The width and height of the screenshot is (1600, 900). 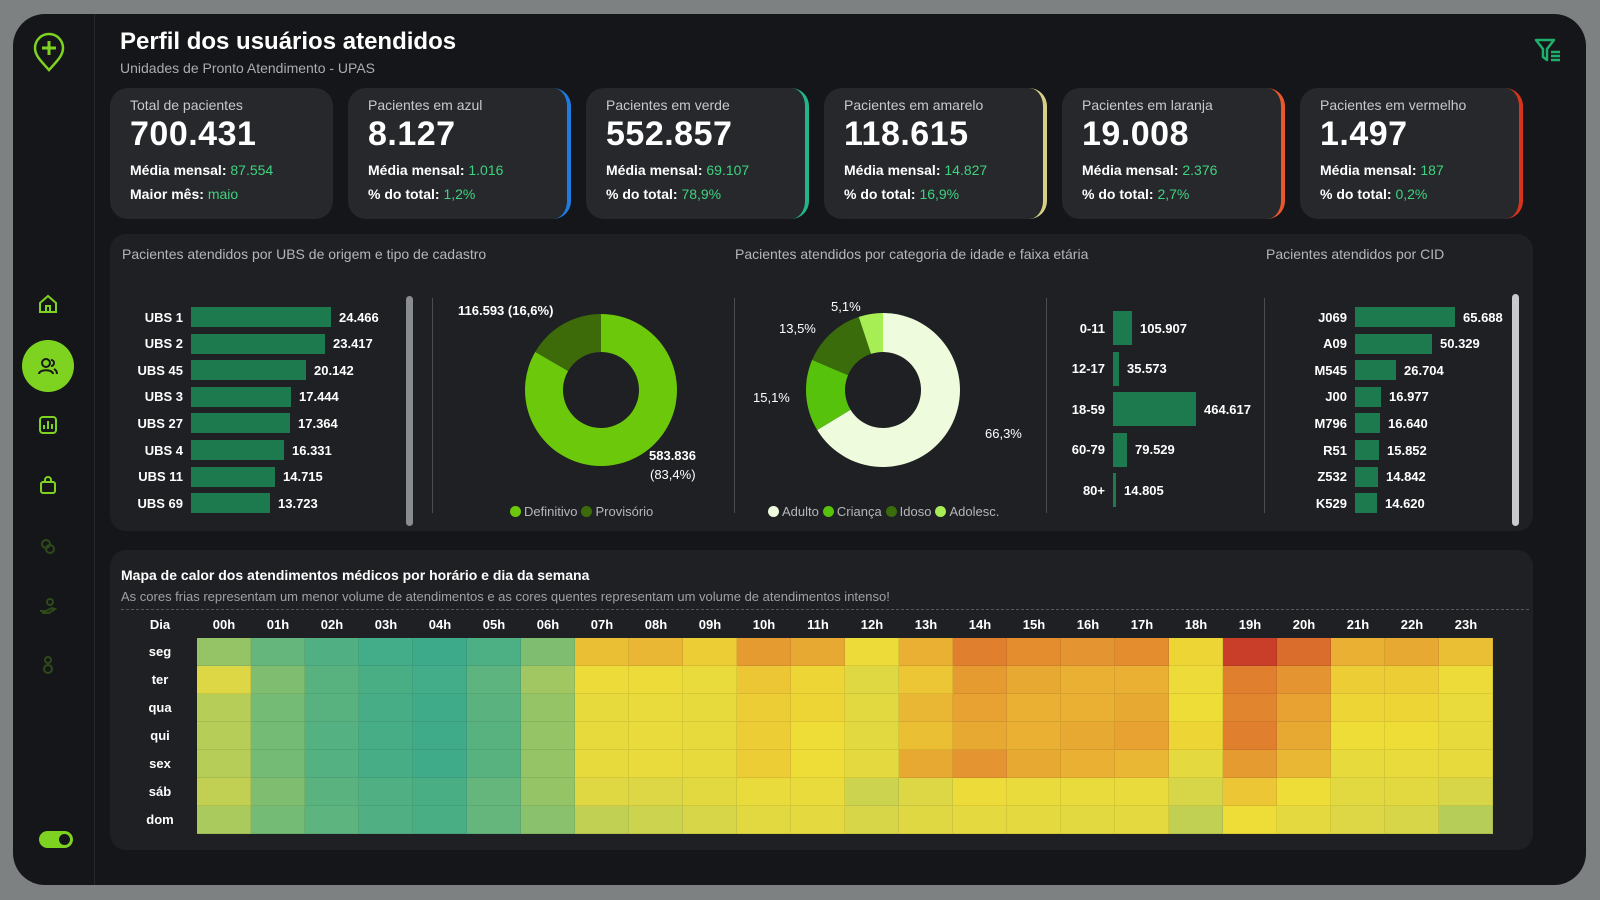 What do you see at coordinates (1351, 450) in the screenshot?
I see `cid-bar-row: R51 15.852` at bounding box center [1351, 450].